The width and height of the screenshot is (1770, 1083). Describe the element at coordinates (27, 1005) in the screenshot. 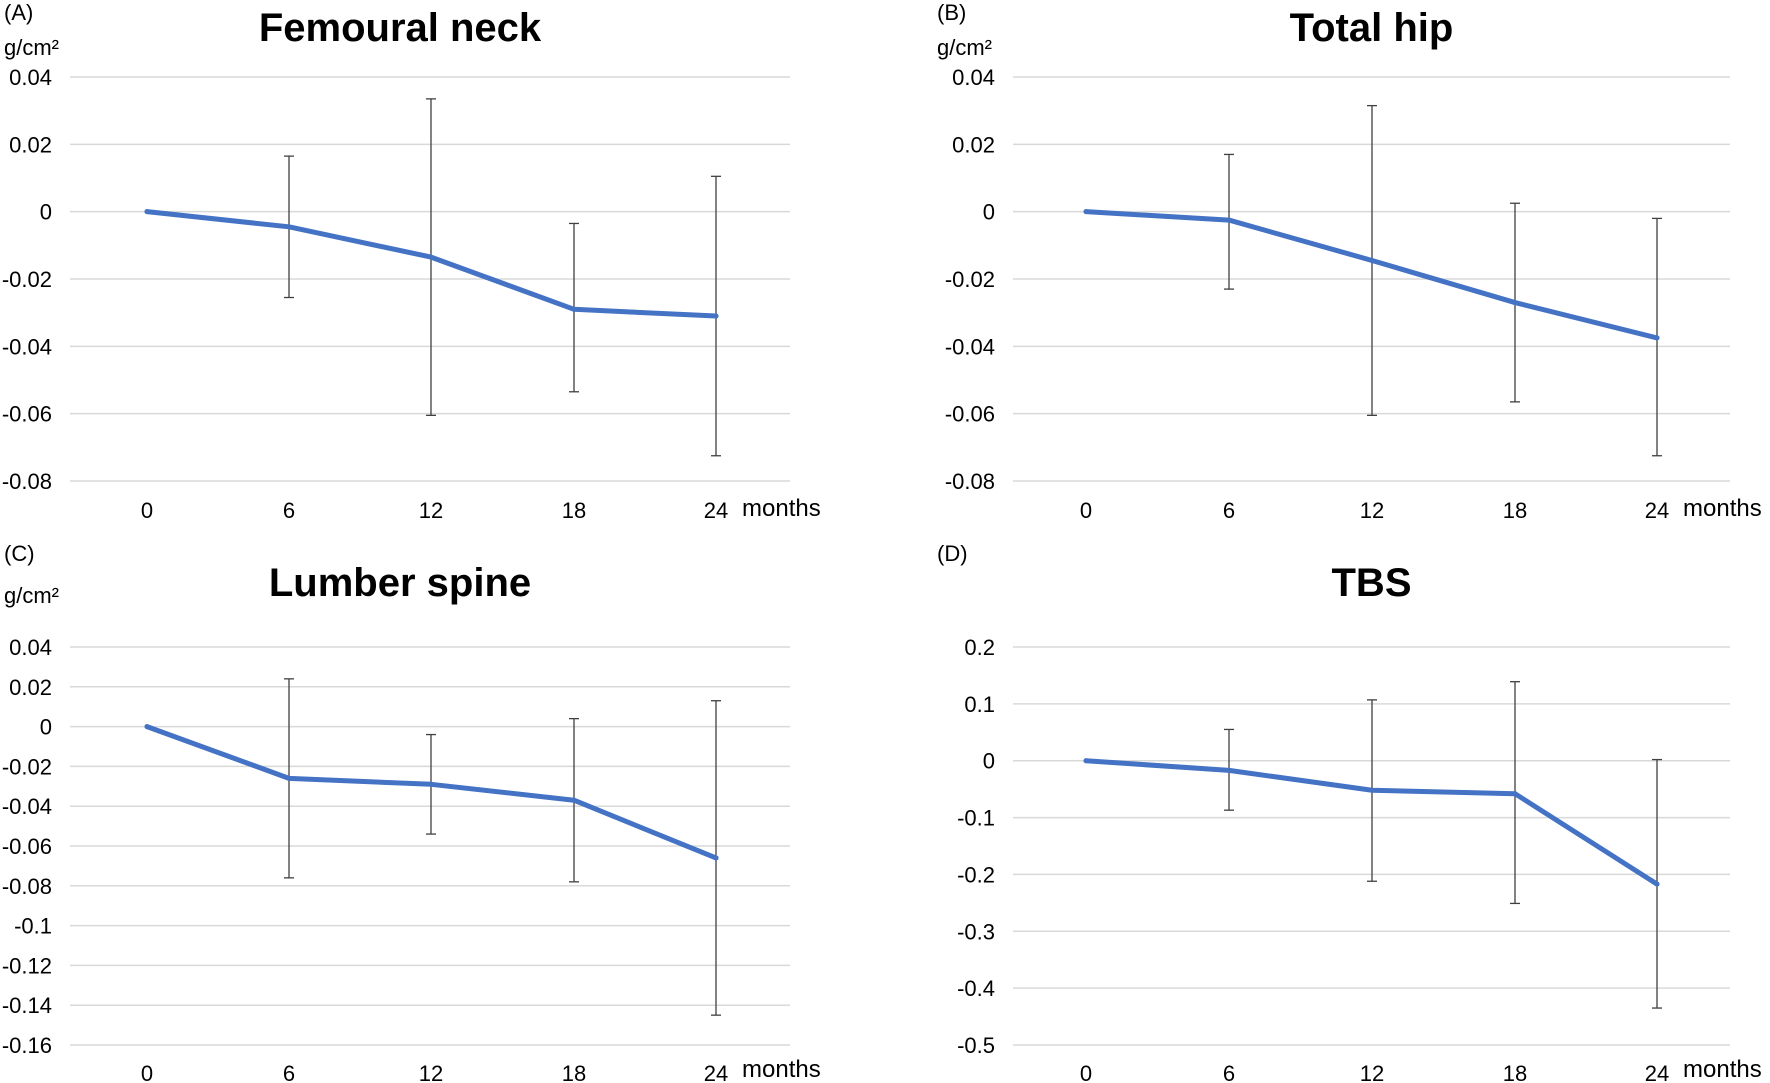

I see `y-tick-label: -0.14` at that location.